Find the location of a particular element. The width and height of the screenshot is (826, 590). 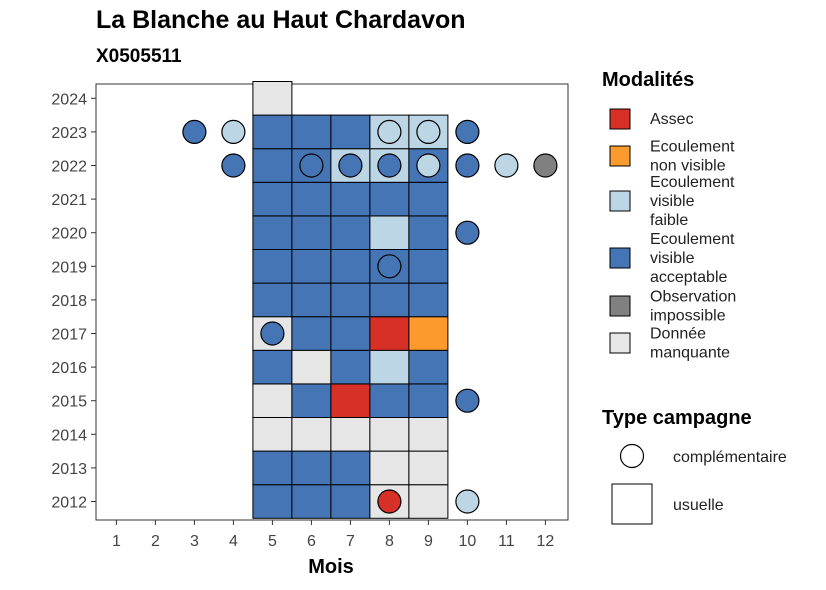

legend-key-impossible is located at coordinates (620, 306).